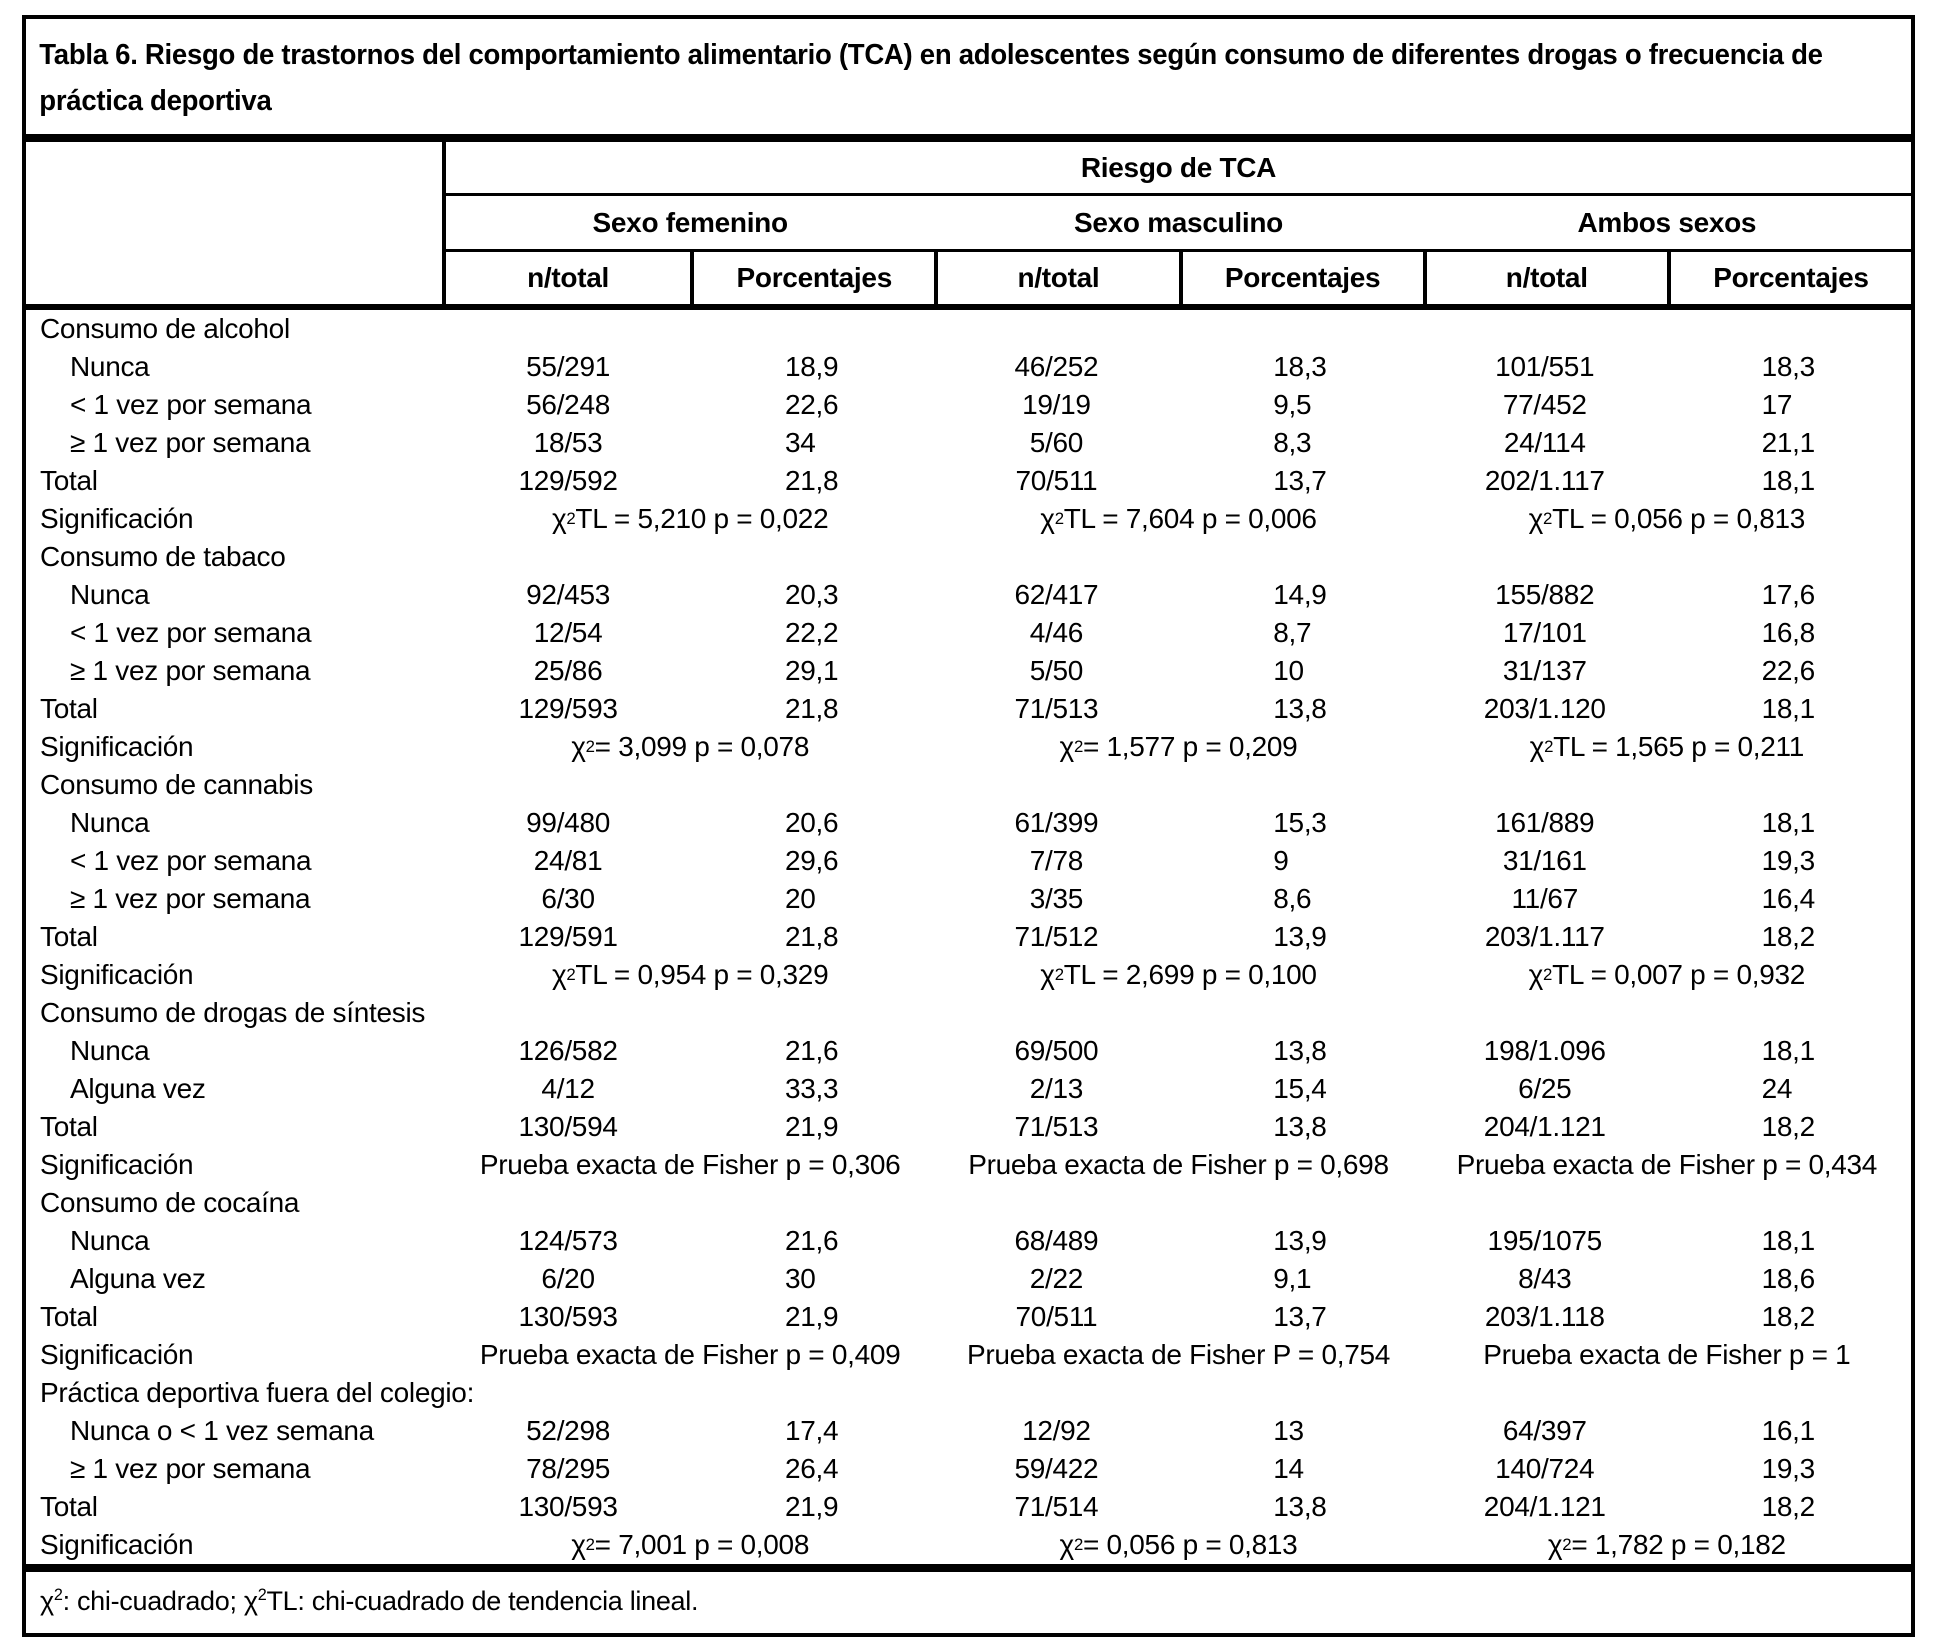 Image resolution: width=1941 pixels, height=1637 pixels. I want to click on cell-percentage: 21,8, so click(812, 937).